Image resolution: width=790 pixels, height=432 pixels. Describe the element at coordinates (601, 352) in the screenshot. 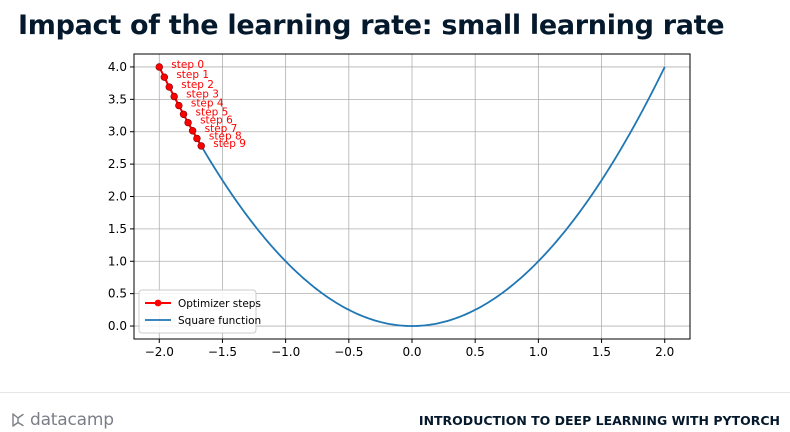

I see `x-tick-label: 1.5` at that location.